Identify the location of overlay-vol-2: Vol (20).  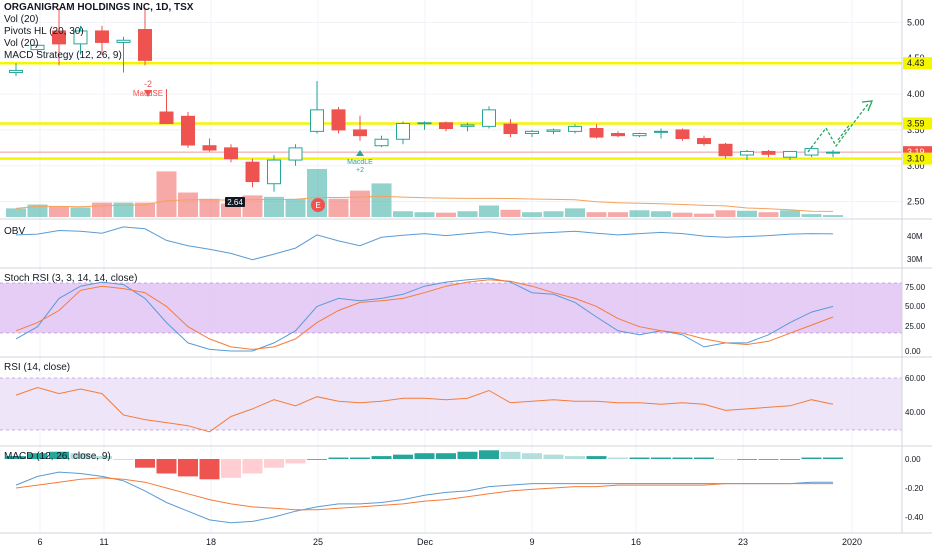
(21, 43).